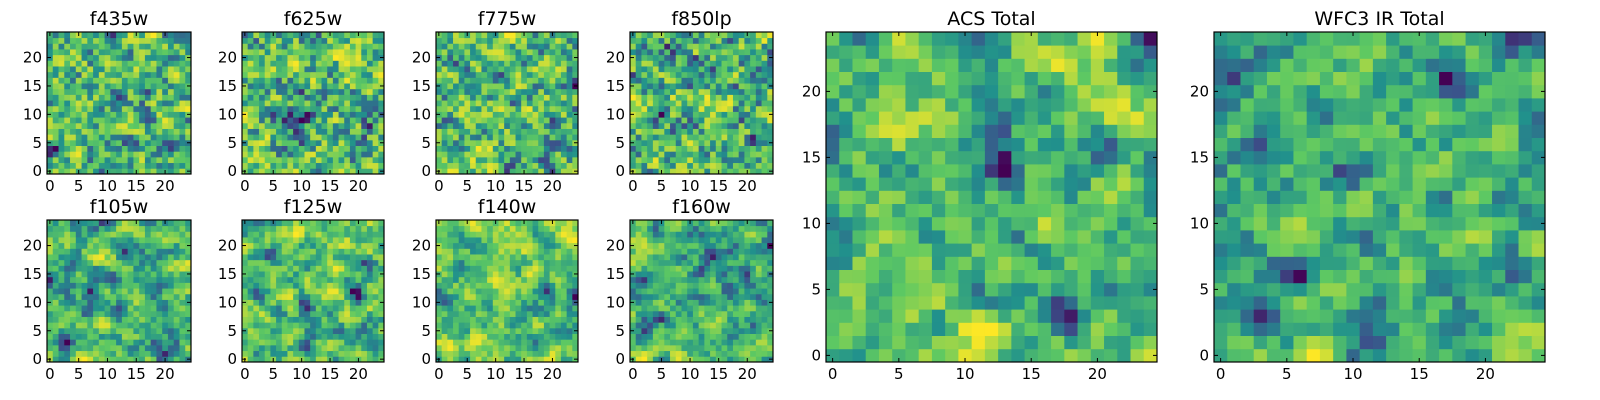  Describe the element at coordinates (690, 186) in the screenshot. I see `x-tick-label: 10` at that location.